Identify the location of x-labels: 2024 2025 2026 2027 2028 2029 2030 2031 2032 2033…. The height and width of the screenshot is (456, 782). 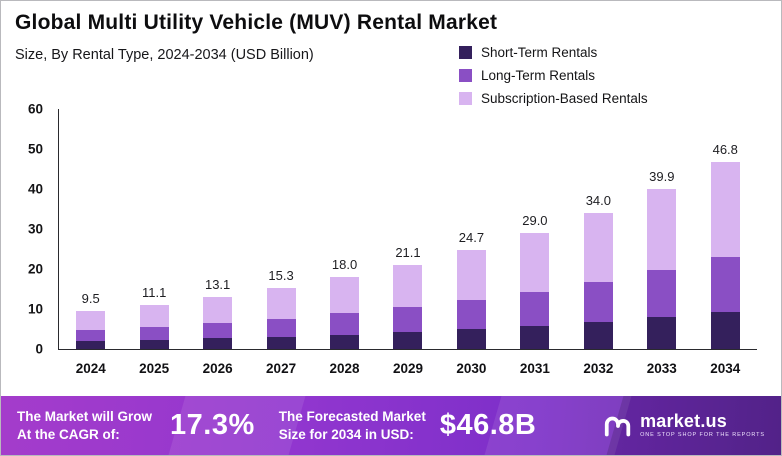
(408, 368).